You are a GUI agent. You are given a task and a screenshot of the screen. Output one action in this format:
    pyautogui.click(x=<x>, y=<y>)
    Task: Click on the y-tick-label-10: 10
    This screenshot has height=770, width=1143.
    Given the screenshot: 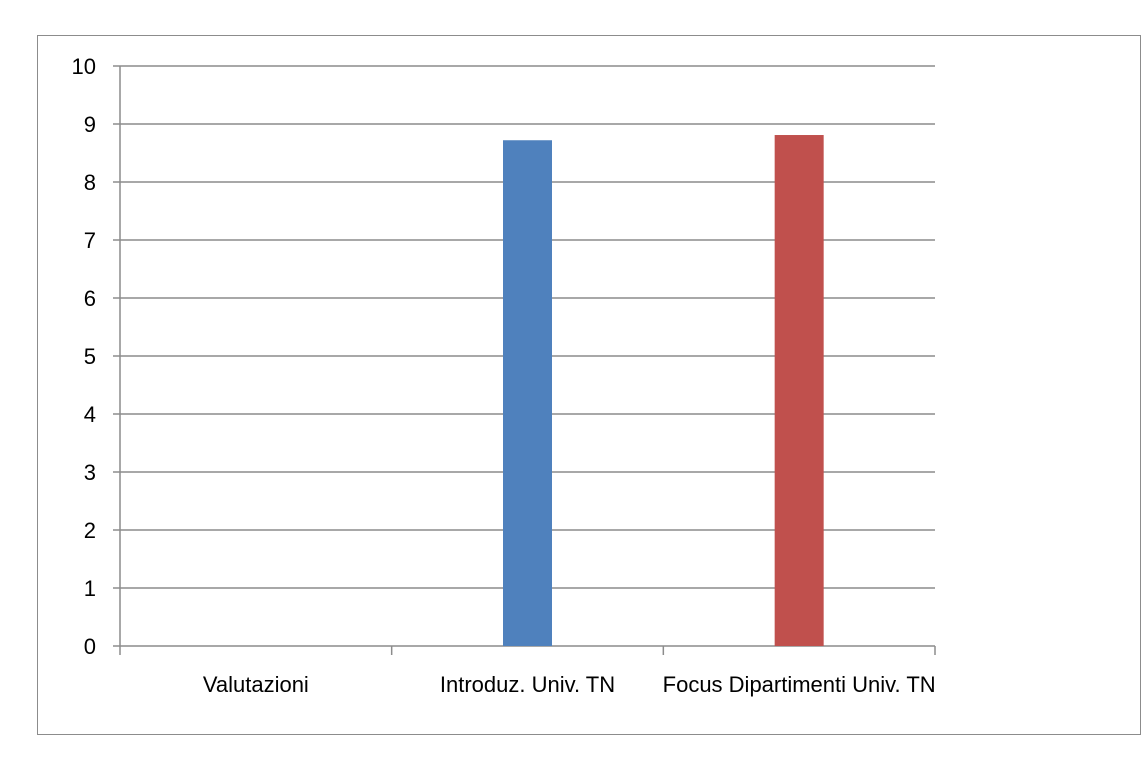 What is the action you would take?
    pyautogui.click(x=84, y=66)
    